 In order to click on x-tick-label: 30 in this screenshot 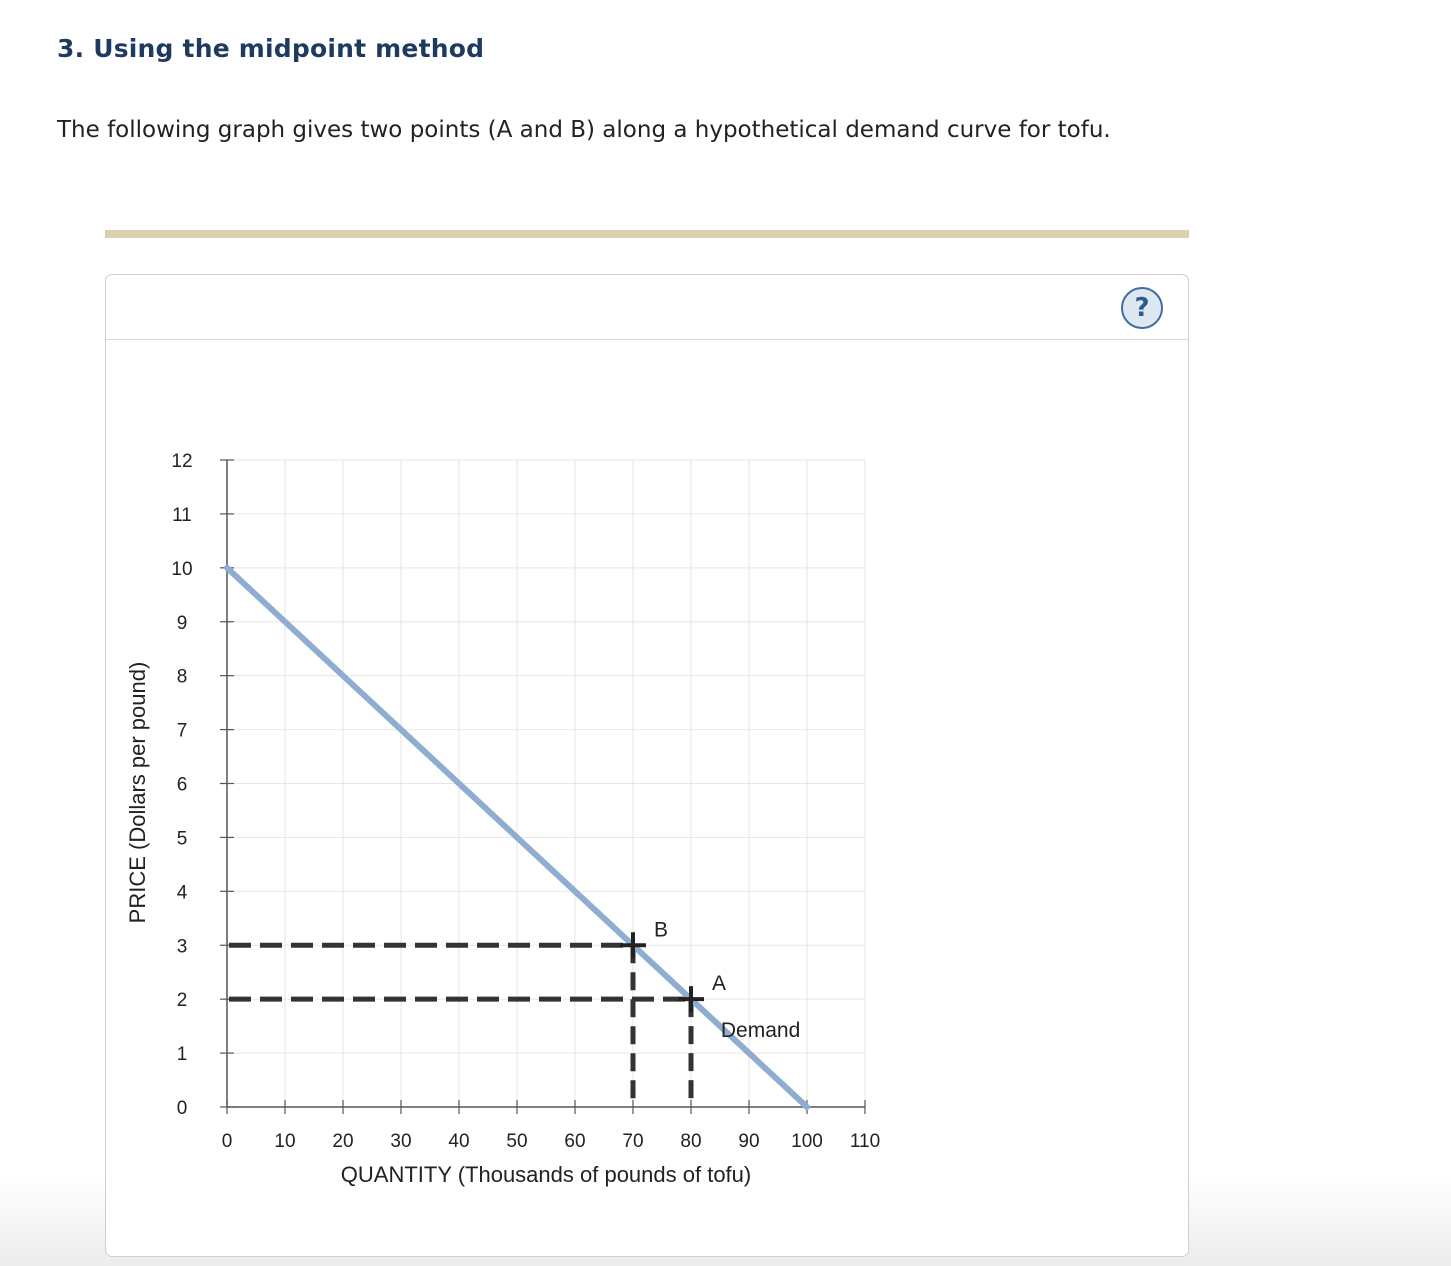, I will do `click(400, 1141)`.